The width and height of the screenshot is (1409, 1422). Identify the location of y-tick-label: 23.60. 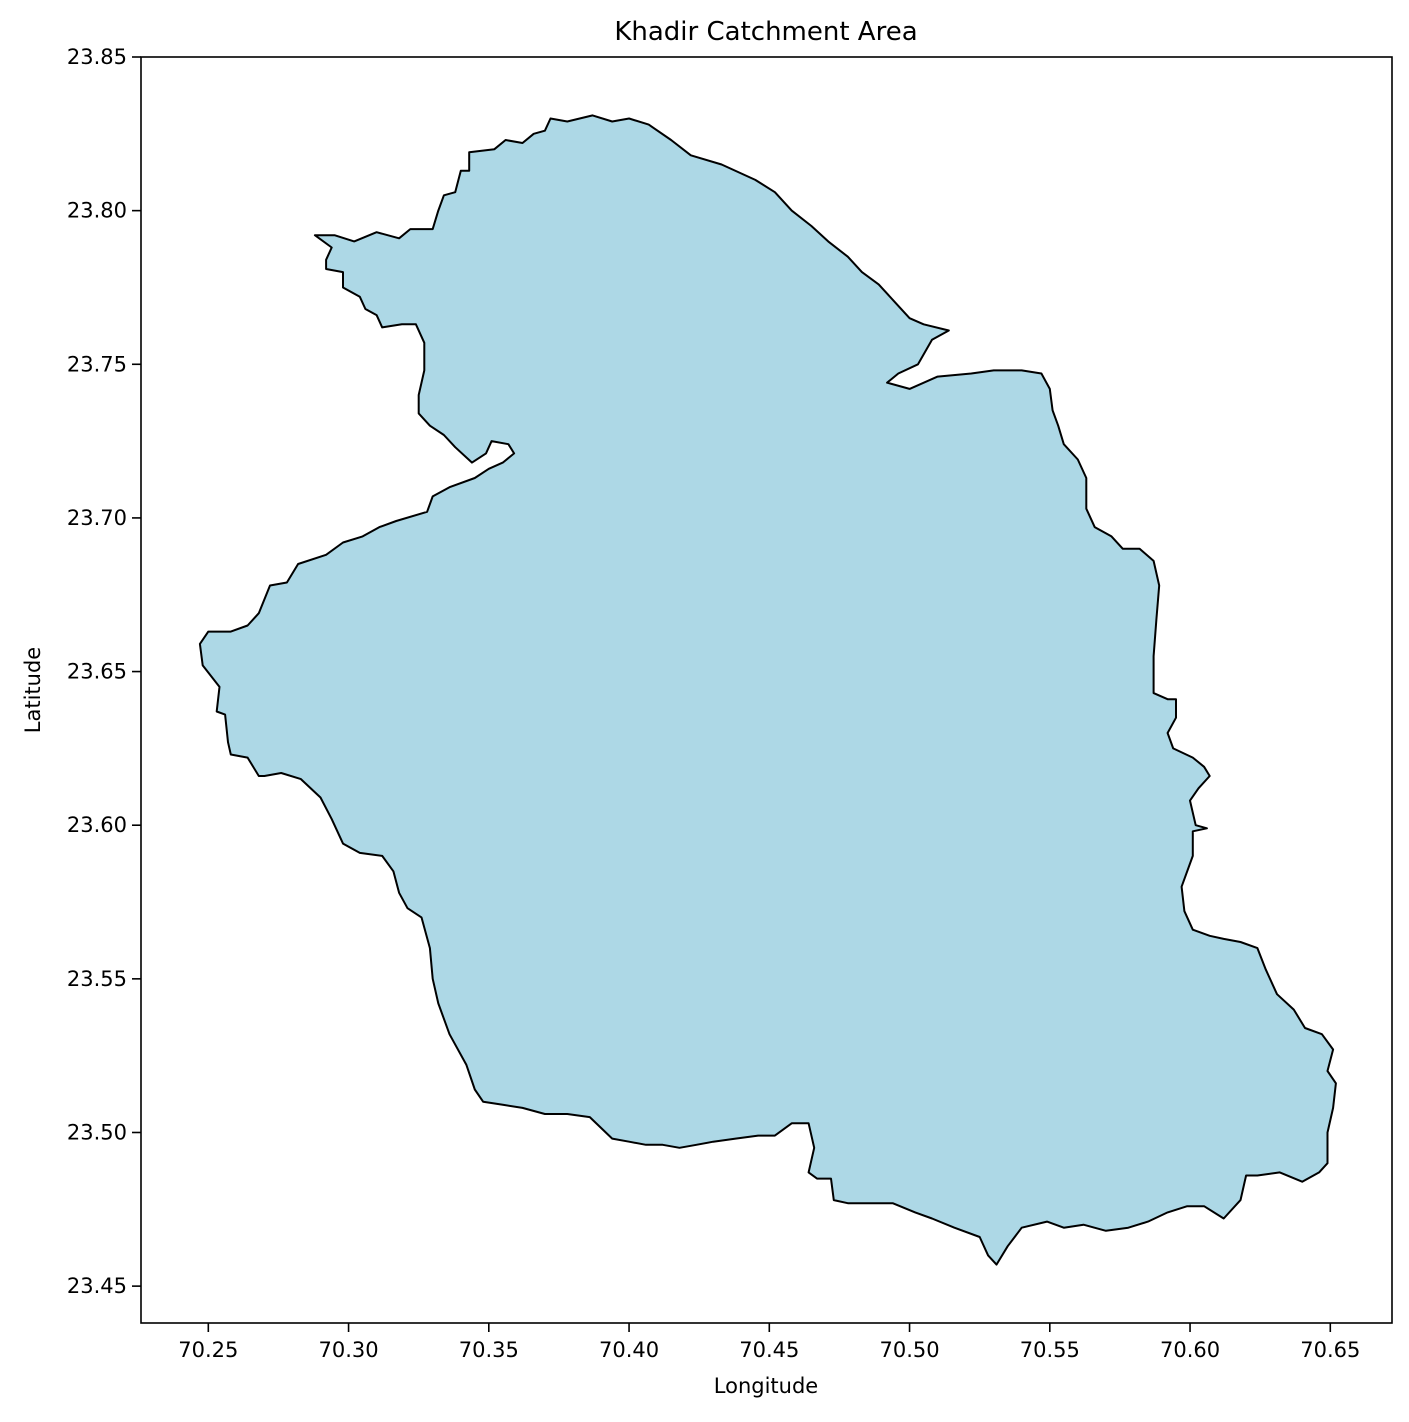
(97, 825).